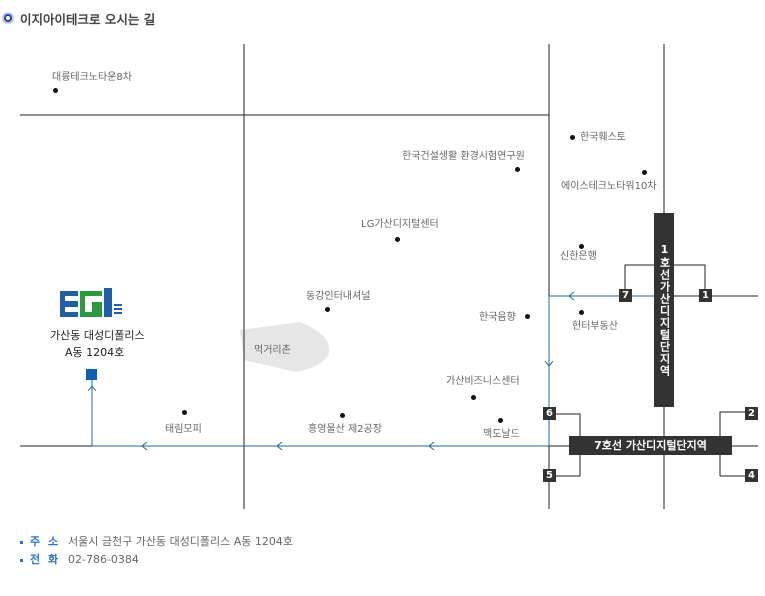  I want to click on company-address-line1: 가산동 대성디폴리스, so click(97, 335).